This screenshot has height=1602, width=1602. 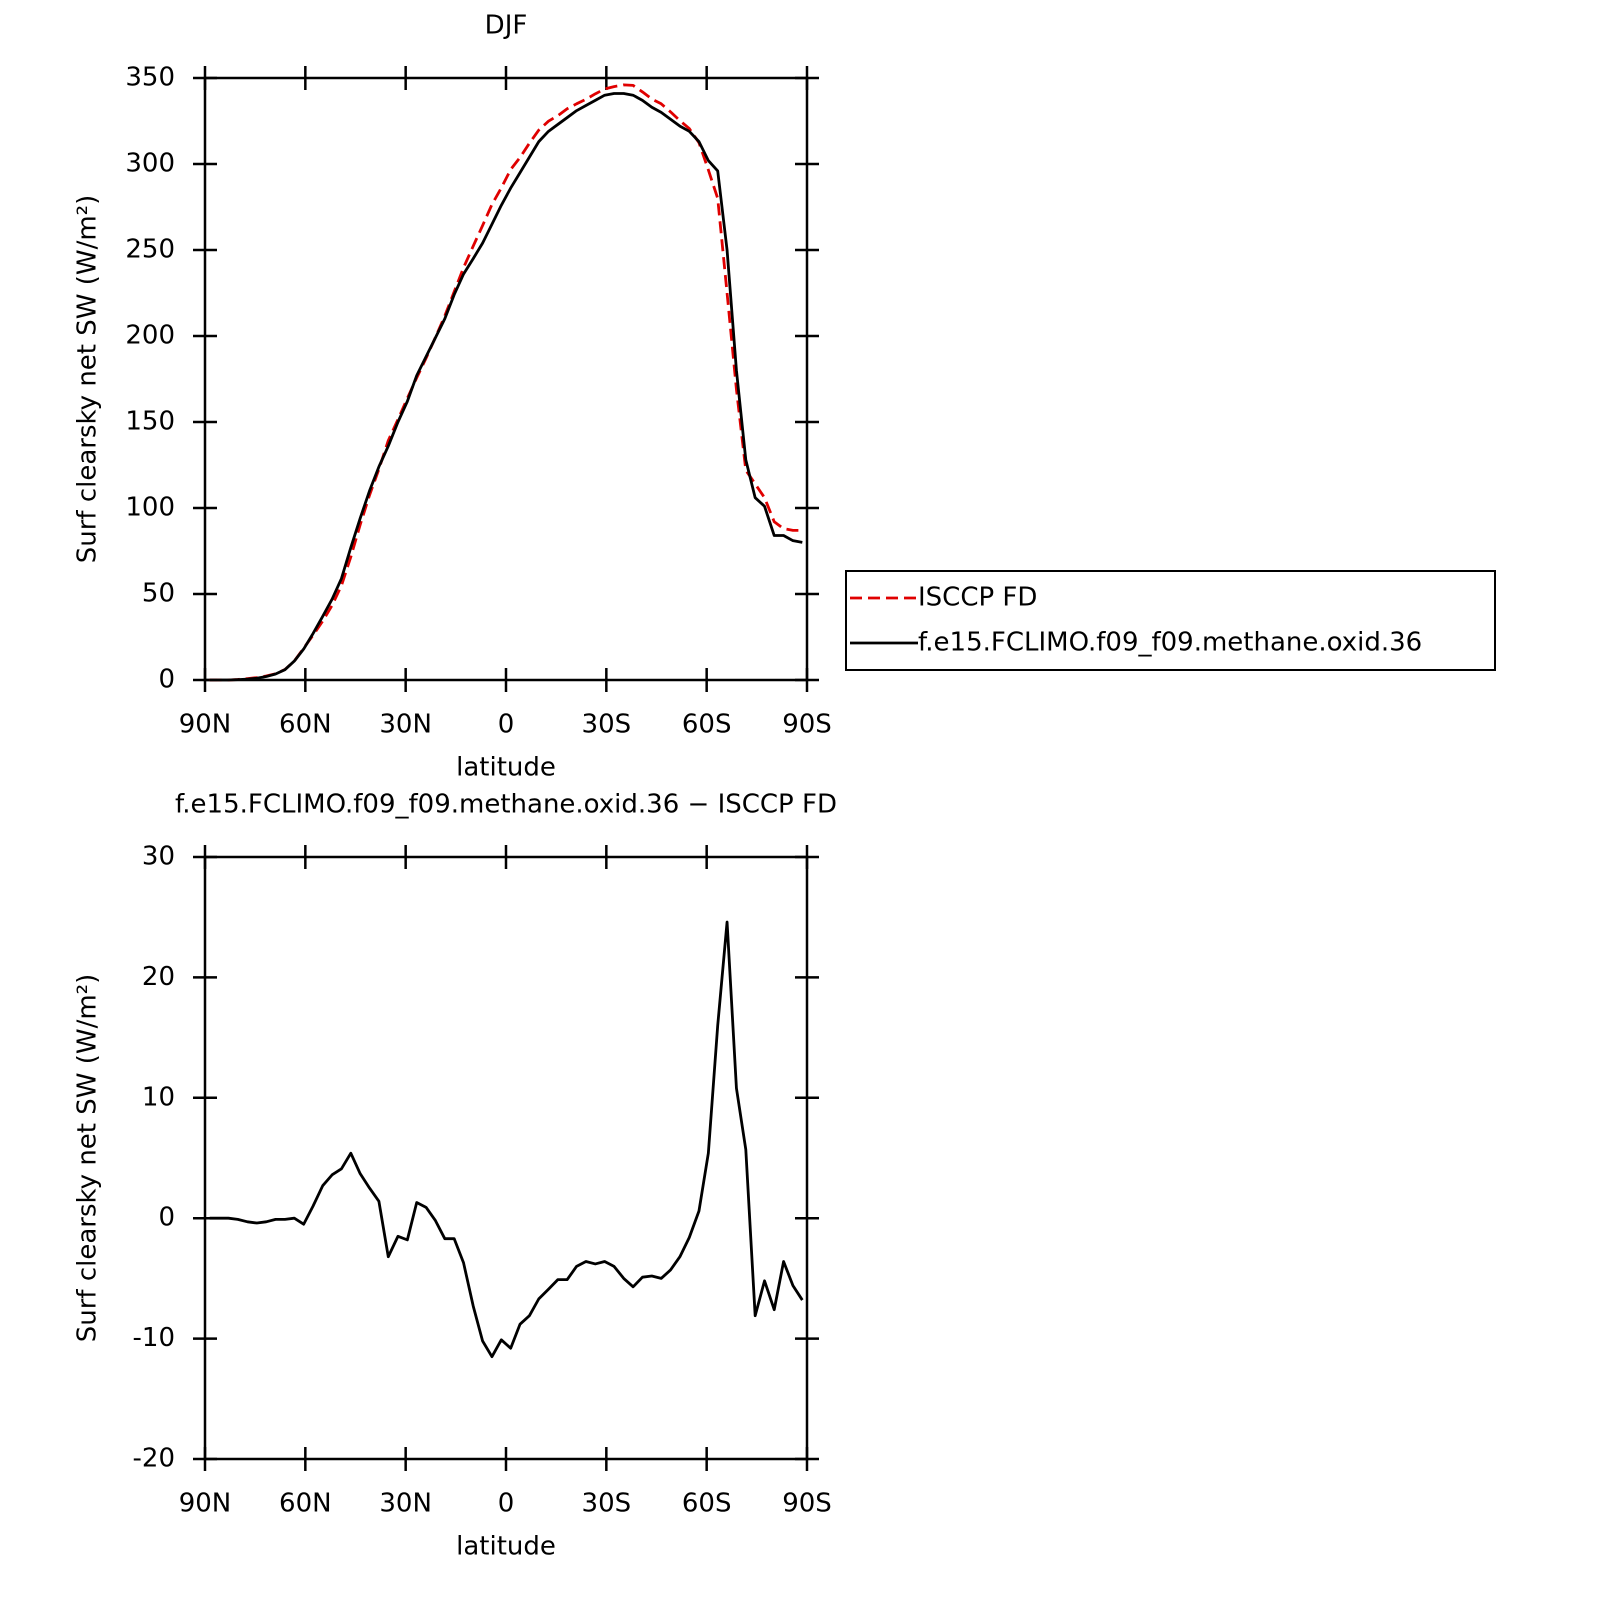 I want to click on y-tick-label: 20, so click(x=158, y=977).